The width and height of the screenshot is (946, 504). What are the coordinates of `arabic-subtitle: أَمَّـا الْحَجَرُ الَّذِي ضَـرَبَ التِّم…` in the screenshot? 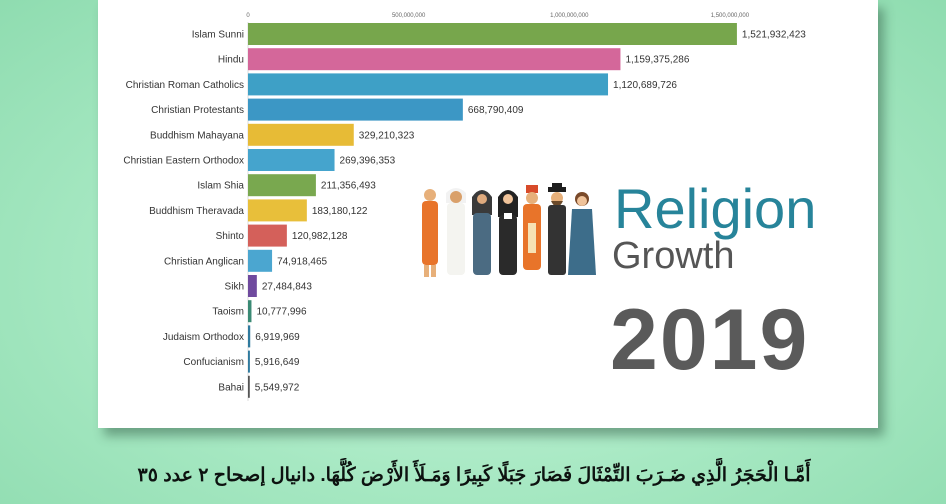 It's located at (474, 475).